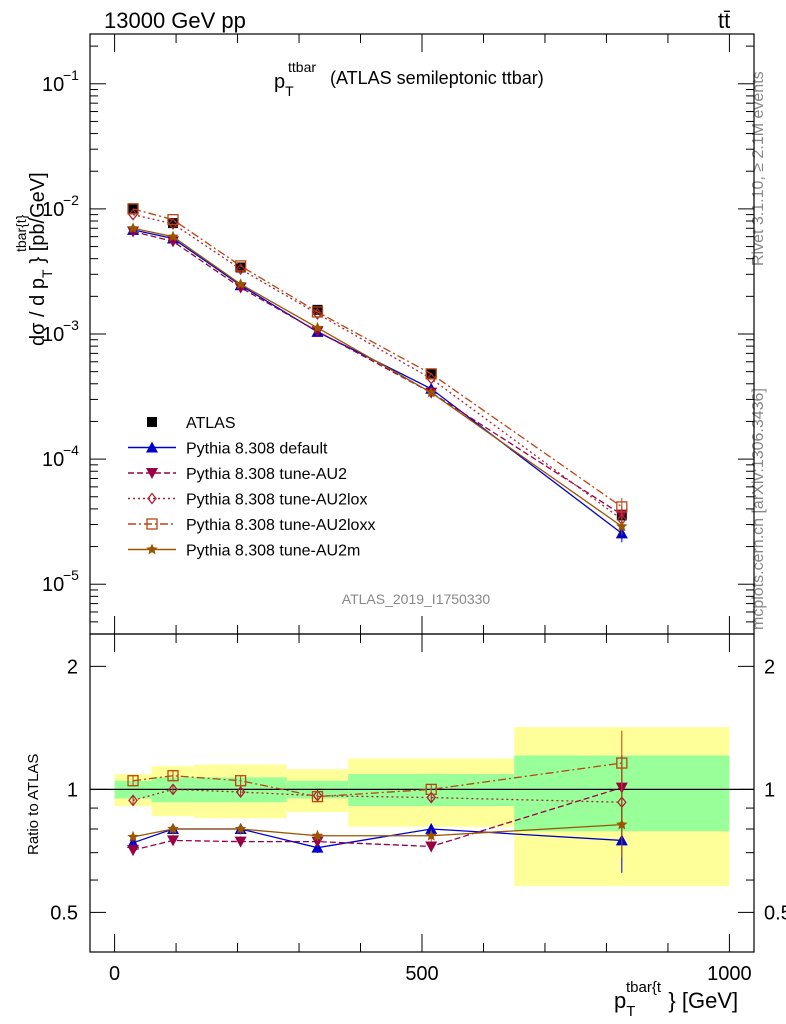 The height and width of the screenshot is (1024, 786). Describe the element at coordinates (64, 913) in the screenshot. I see `ratio-ytick-label: 0.5` at that location.